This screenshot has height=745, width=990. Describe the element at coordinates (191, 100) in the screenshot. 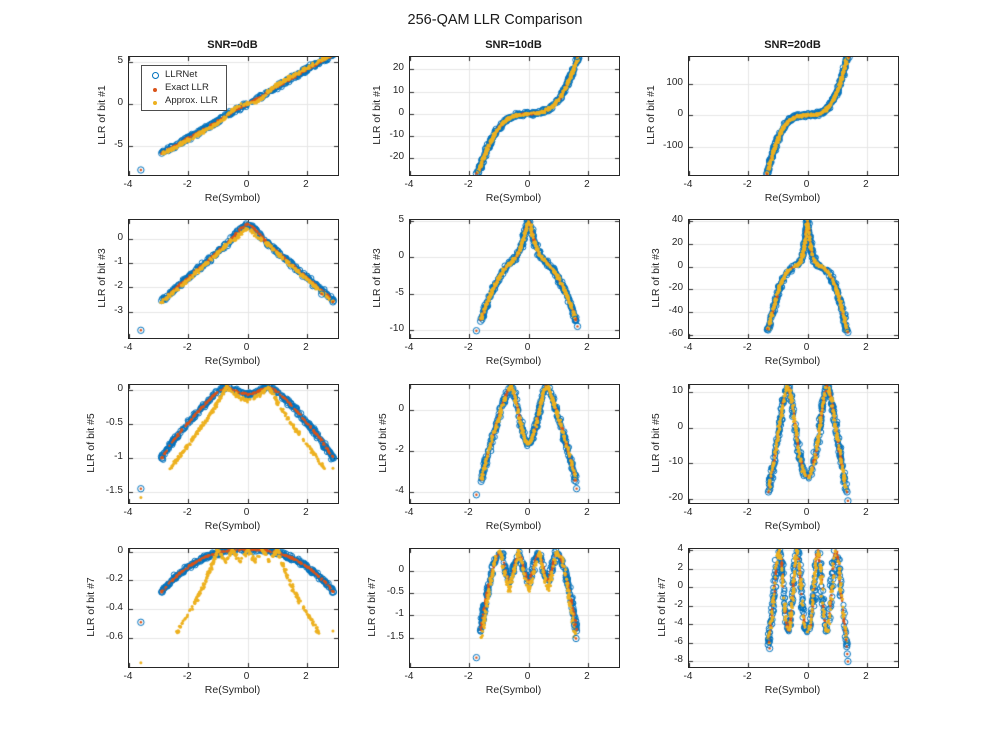

I see `legend-label-2: Approx. LLR` at that location.